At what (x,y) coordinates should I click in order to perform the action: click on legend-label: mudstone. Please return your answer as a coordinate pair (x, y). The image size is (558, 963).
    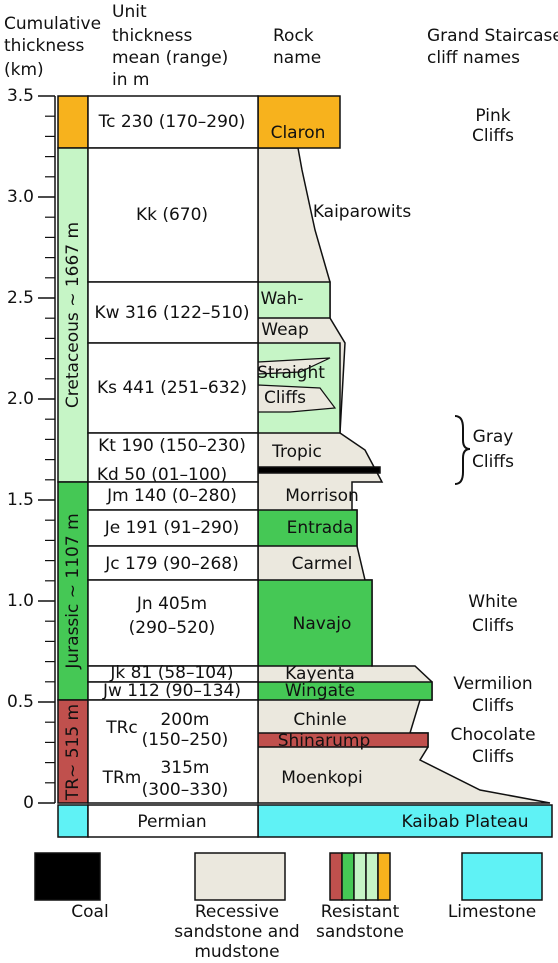
    Looking at the image, I should click on (236, 952).